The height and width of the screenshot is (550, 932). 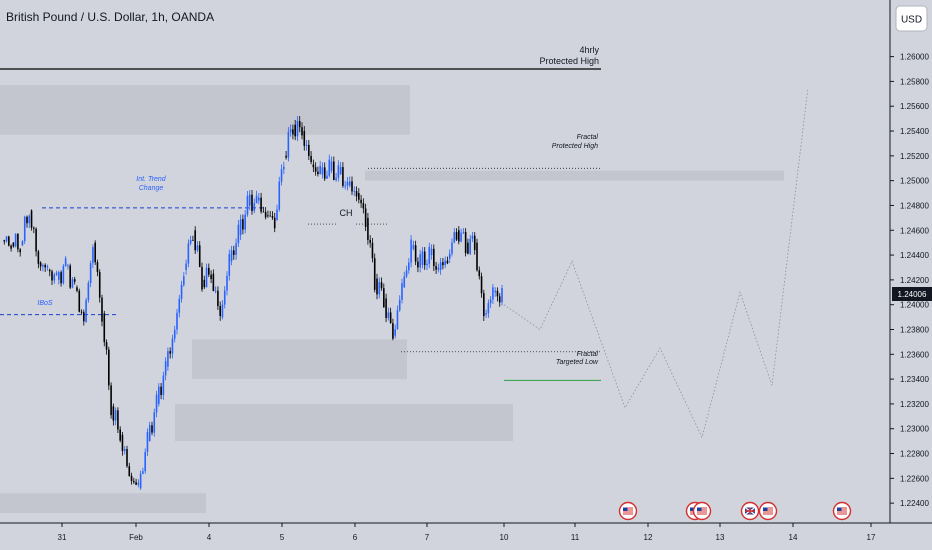 What do you see at coordinates (648, 537) in the screenshot?
I see `time-axis-label: 12` at bounding box center [648, 537].